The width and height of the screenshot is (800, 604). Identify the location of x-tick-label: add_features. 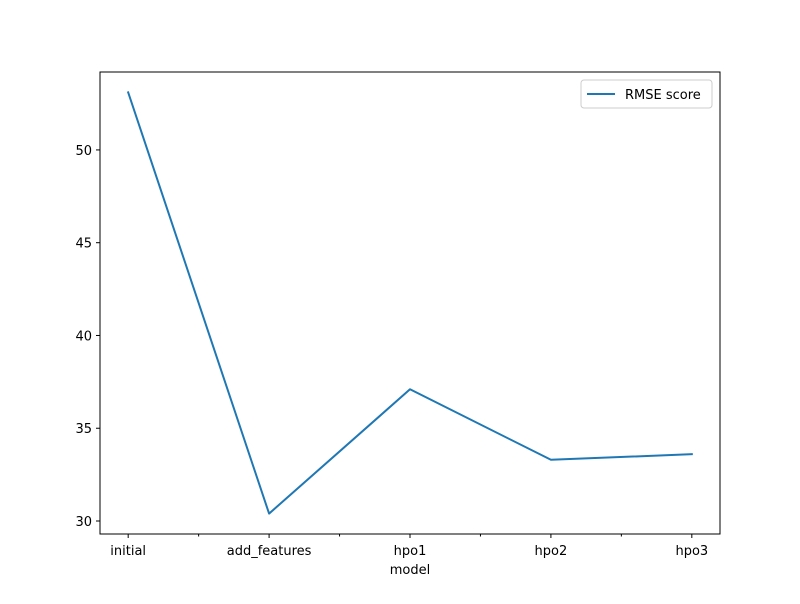
(269, 551).